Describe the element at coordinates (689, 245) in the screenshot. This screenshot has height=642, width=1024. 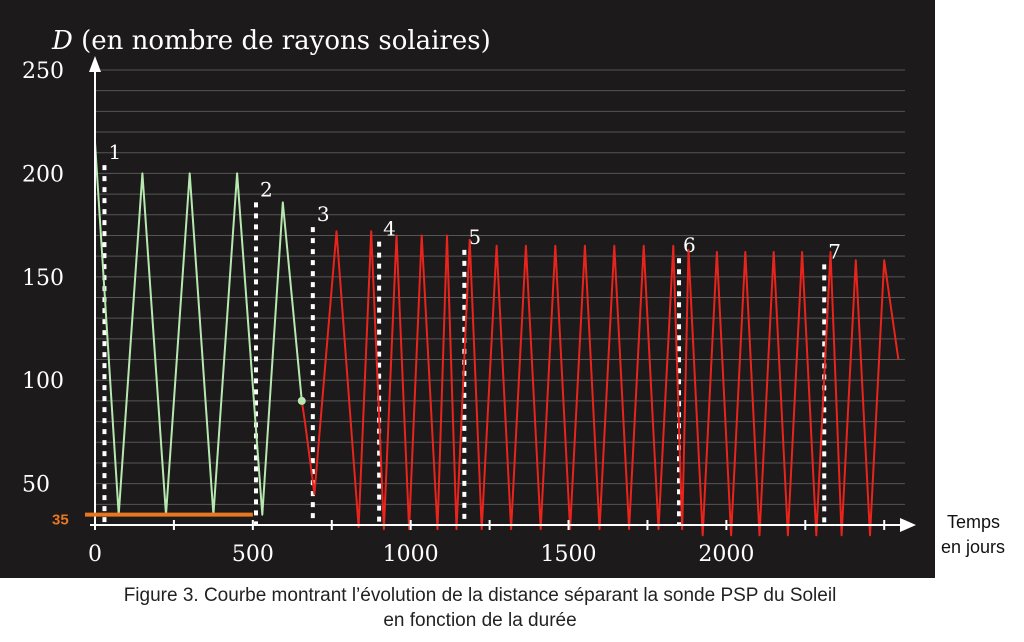
I see `marker-label: 6` at that location.